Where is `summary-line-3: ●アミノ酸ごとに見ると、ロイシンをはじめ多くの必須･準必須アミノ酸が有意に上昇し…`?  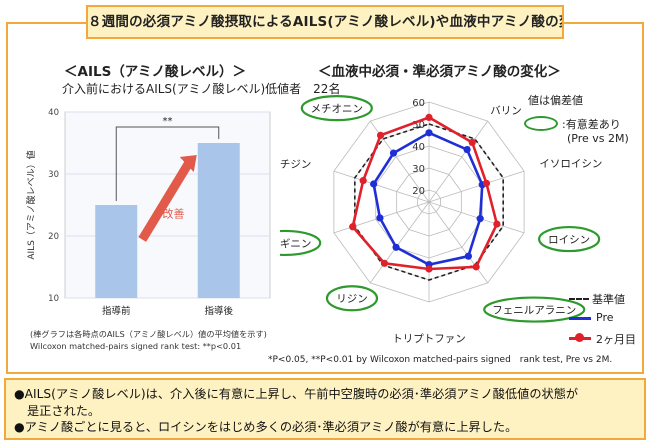 summary-line-3: ●アミノ酸ごとに見ると、ロイシンをはじめ多くの必須･準必須アミノ酸が有意に上昇し… is located at coordinates (266, 427).